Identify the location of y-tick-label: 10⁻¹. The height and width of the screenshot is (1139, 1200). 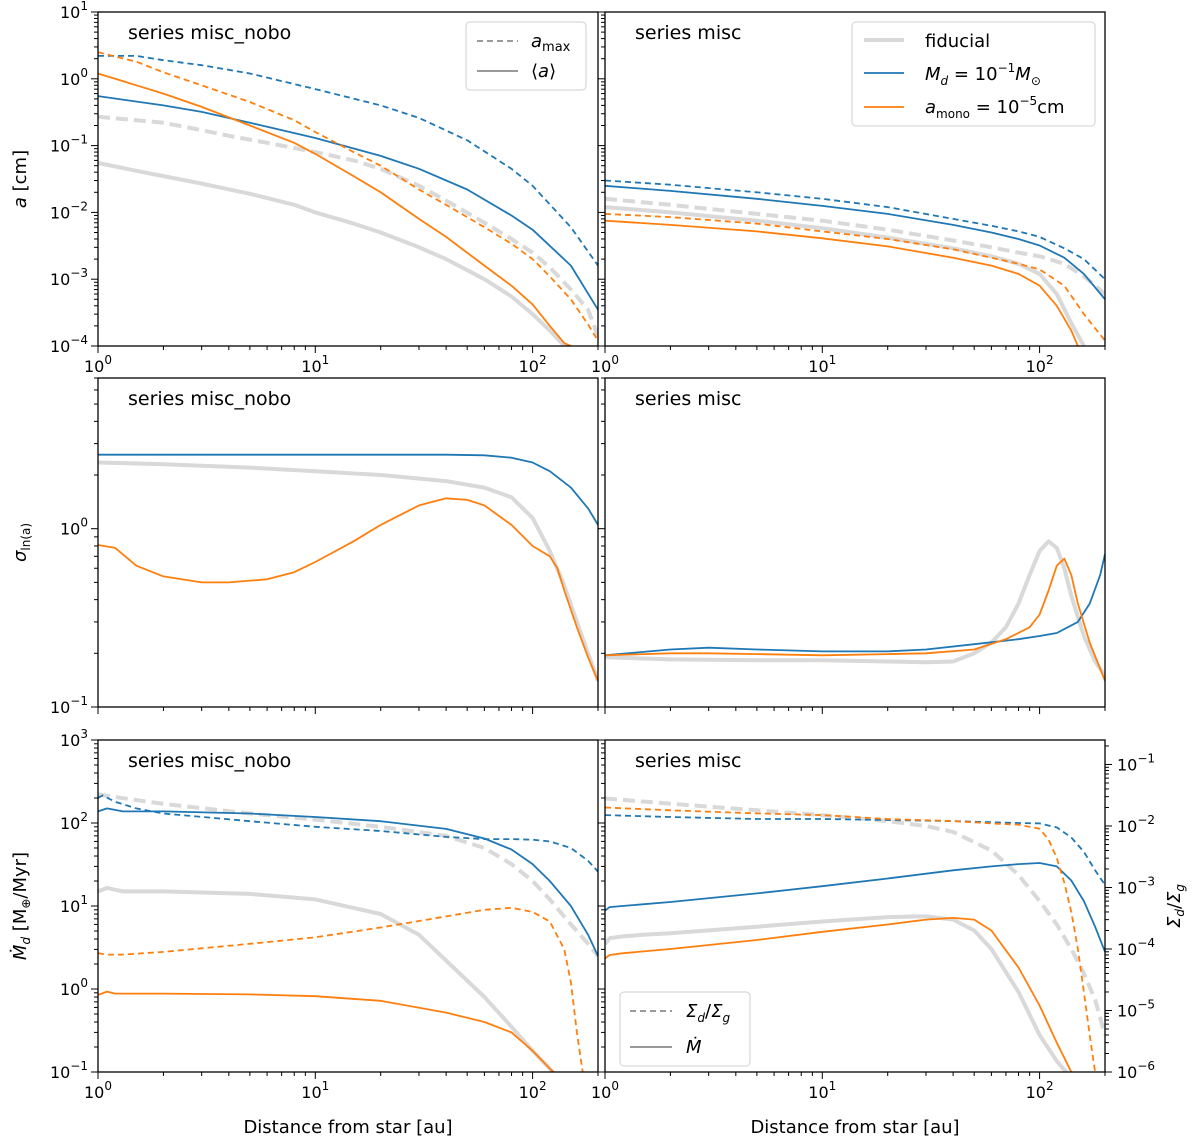
(69, 144).